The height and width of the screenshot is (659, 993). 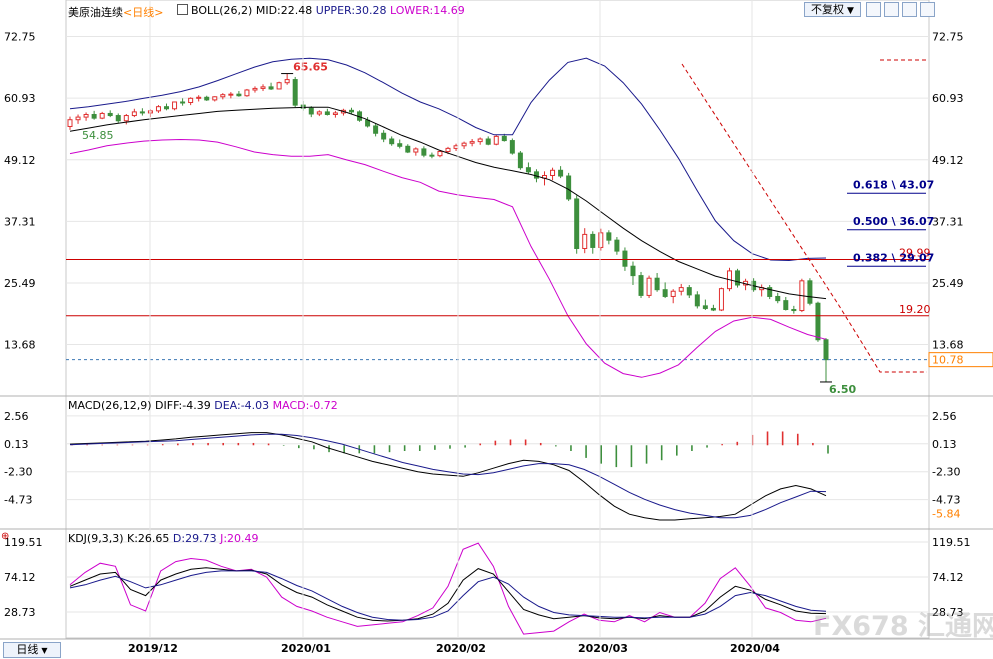 What do you see at coordinates (153, 648) in the screenshot?
I see `x-tick-label: 2019/12` at bounding box center [153, 648].